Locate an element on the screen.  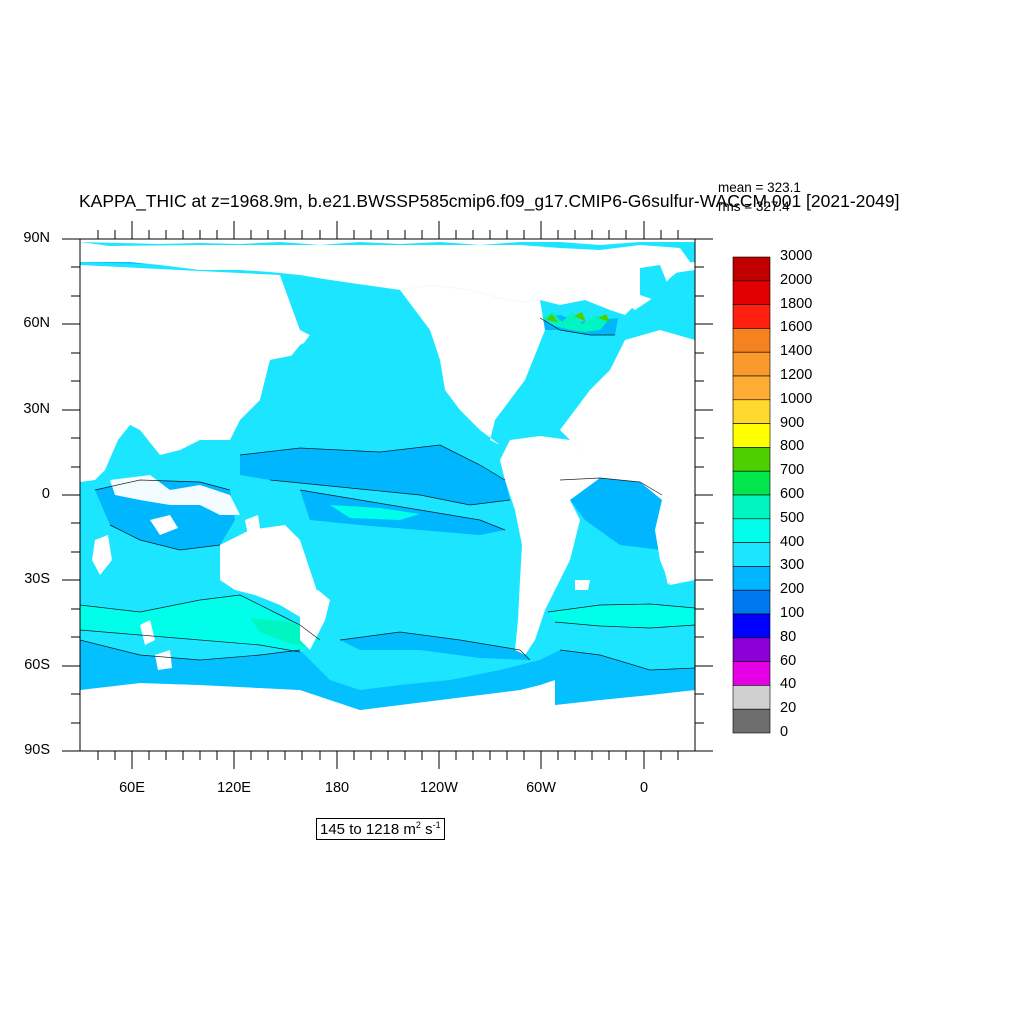
colorbar-label: 20 is located at coordinates (788, 708).